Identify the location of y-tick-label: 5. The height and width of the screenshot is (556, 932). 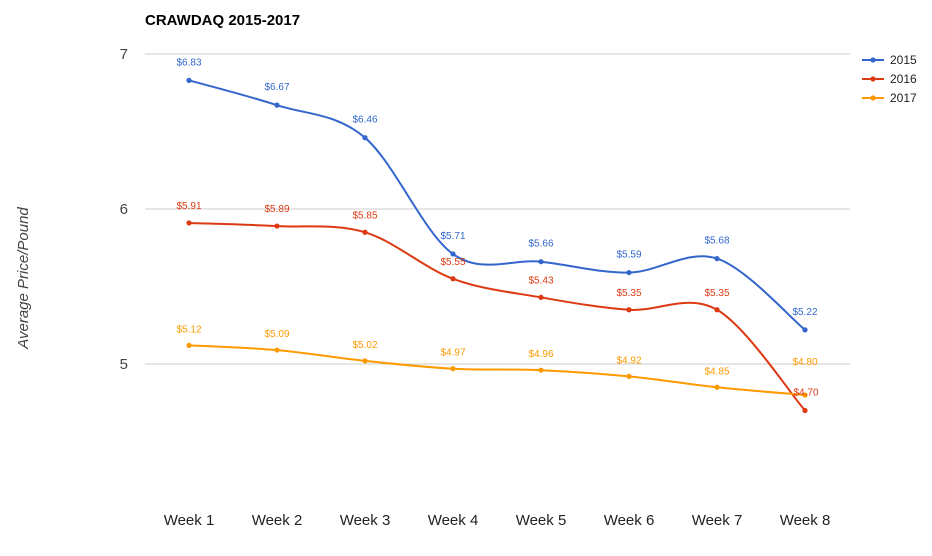
(124, 364).